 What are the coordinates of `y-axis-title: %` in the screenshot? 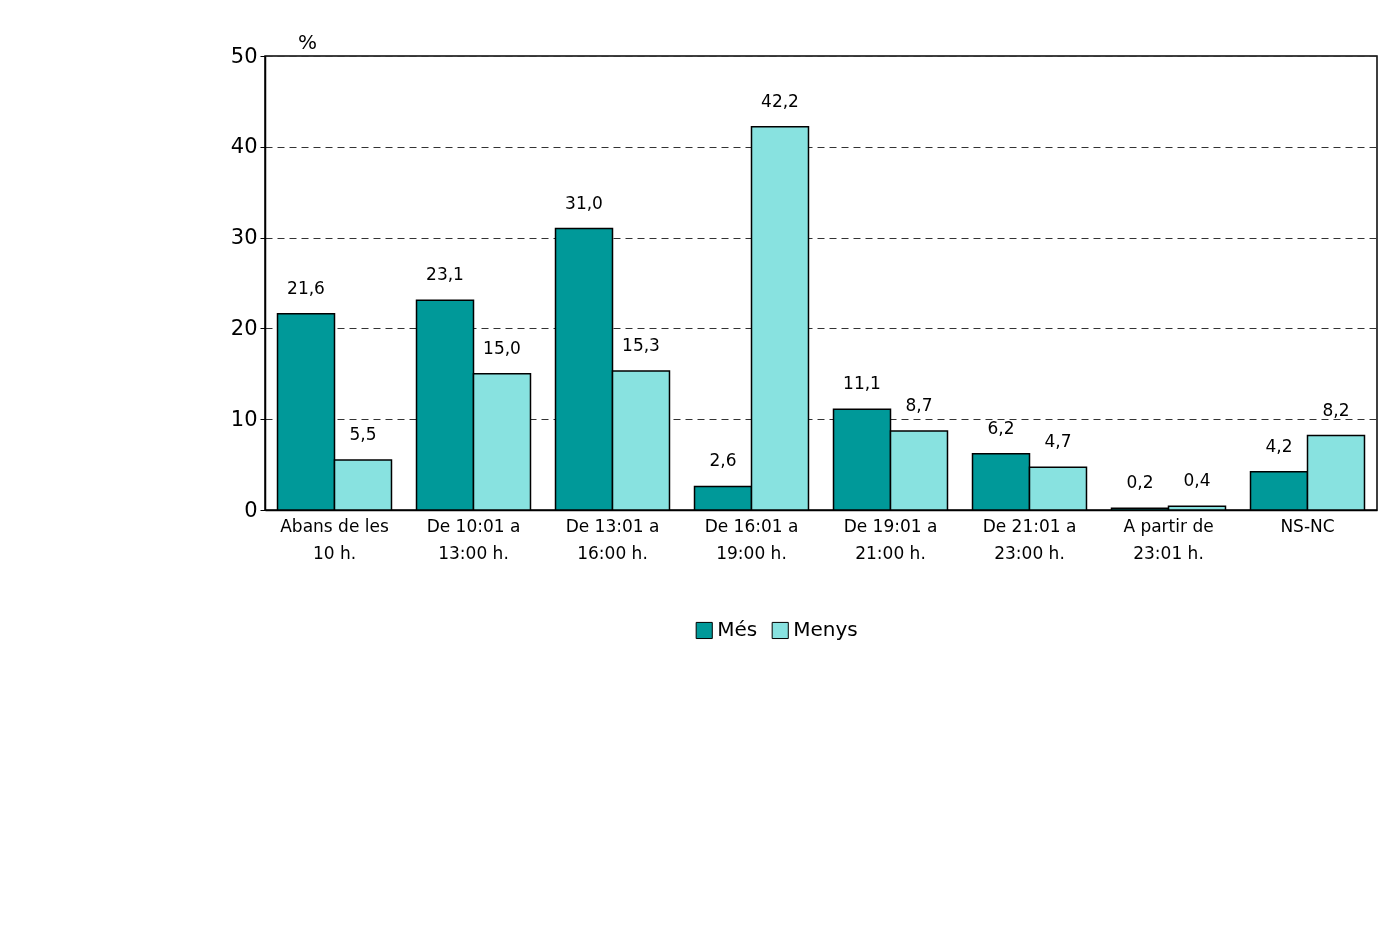 It's located at (307, 41).